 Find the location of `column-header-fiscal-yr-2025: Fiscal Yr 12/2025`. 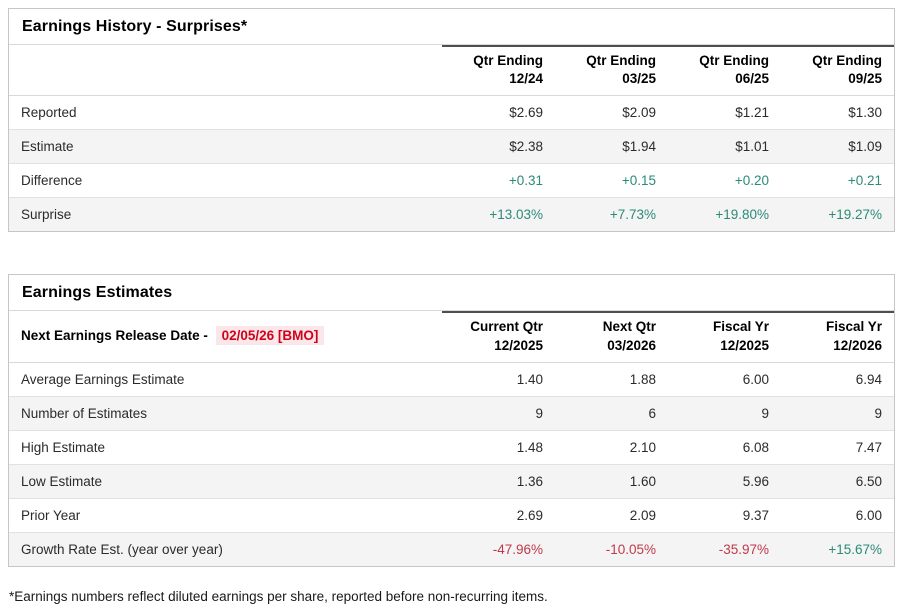

column-header-fiscal-yr-2025: Fiscal Yr 12/2025 is located at coordinates (724, 337).